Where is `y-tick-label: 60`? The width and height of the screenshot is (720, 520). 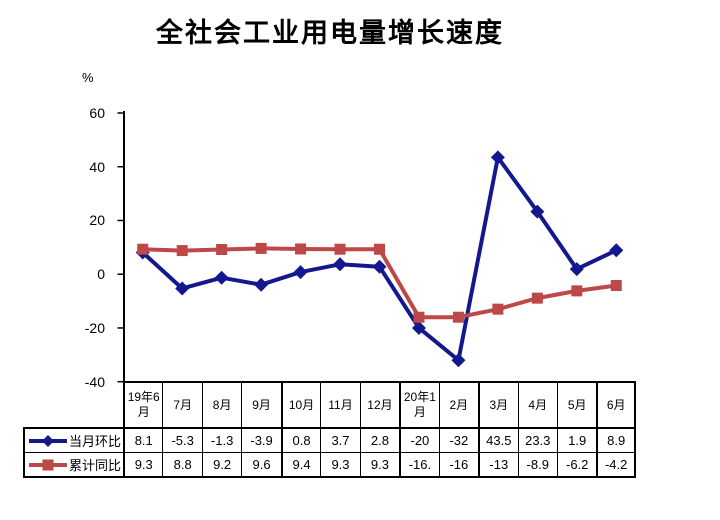
y-tick-label: 60 is located at coordinates (97, 113).